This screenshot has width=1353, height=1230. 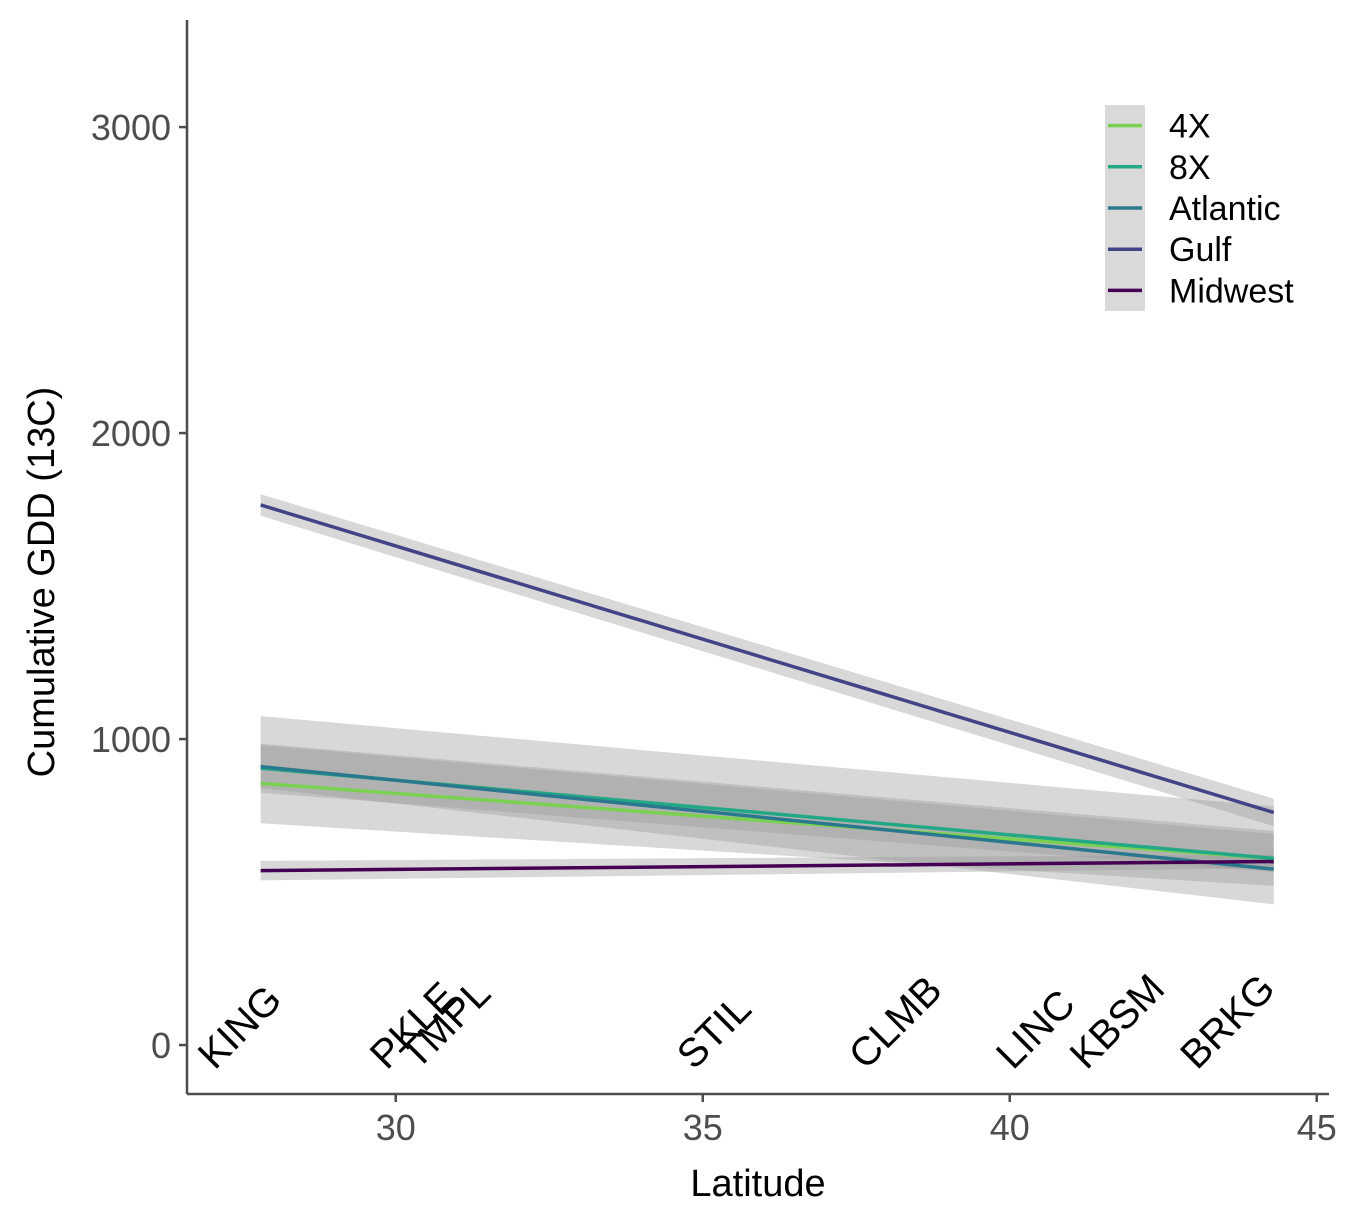 I want to click on legend-label: Midwest, so click(x=1231, y=291).